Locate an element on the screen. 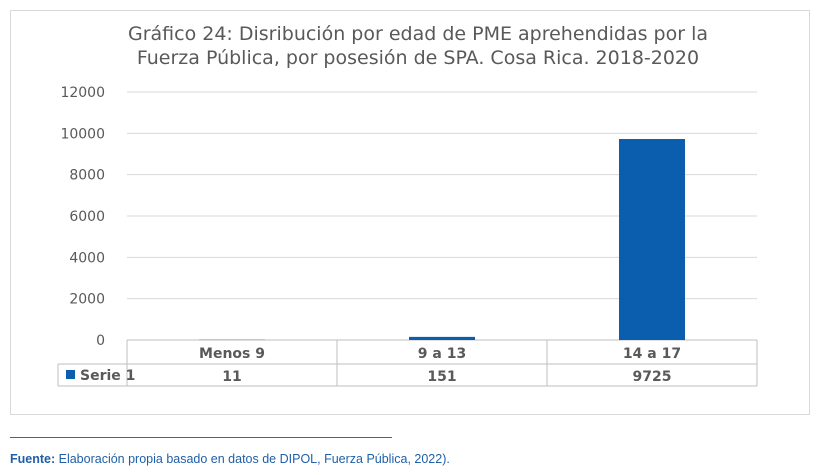  y-tick-label-12000: 12000 is located at coordinates (82, 93).